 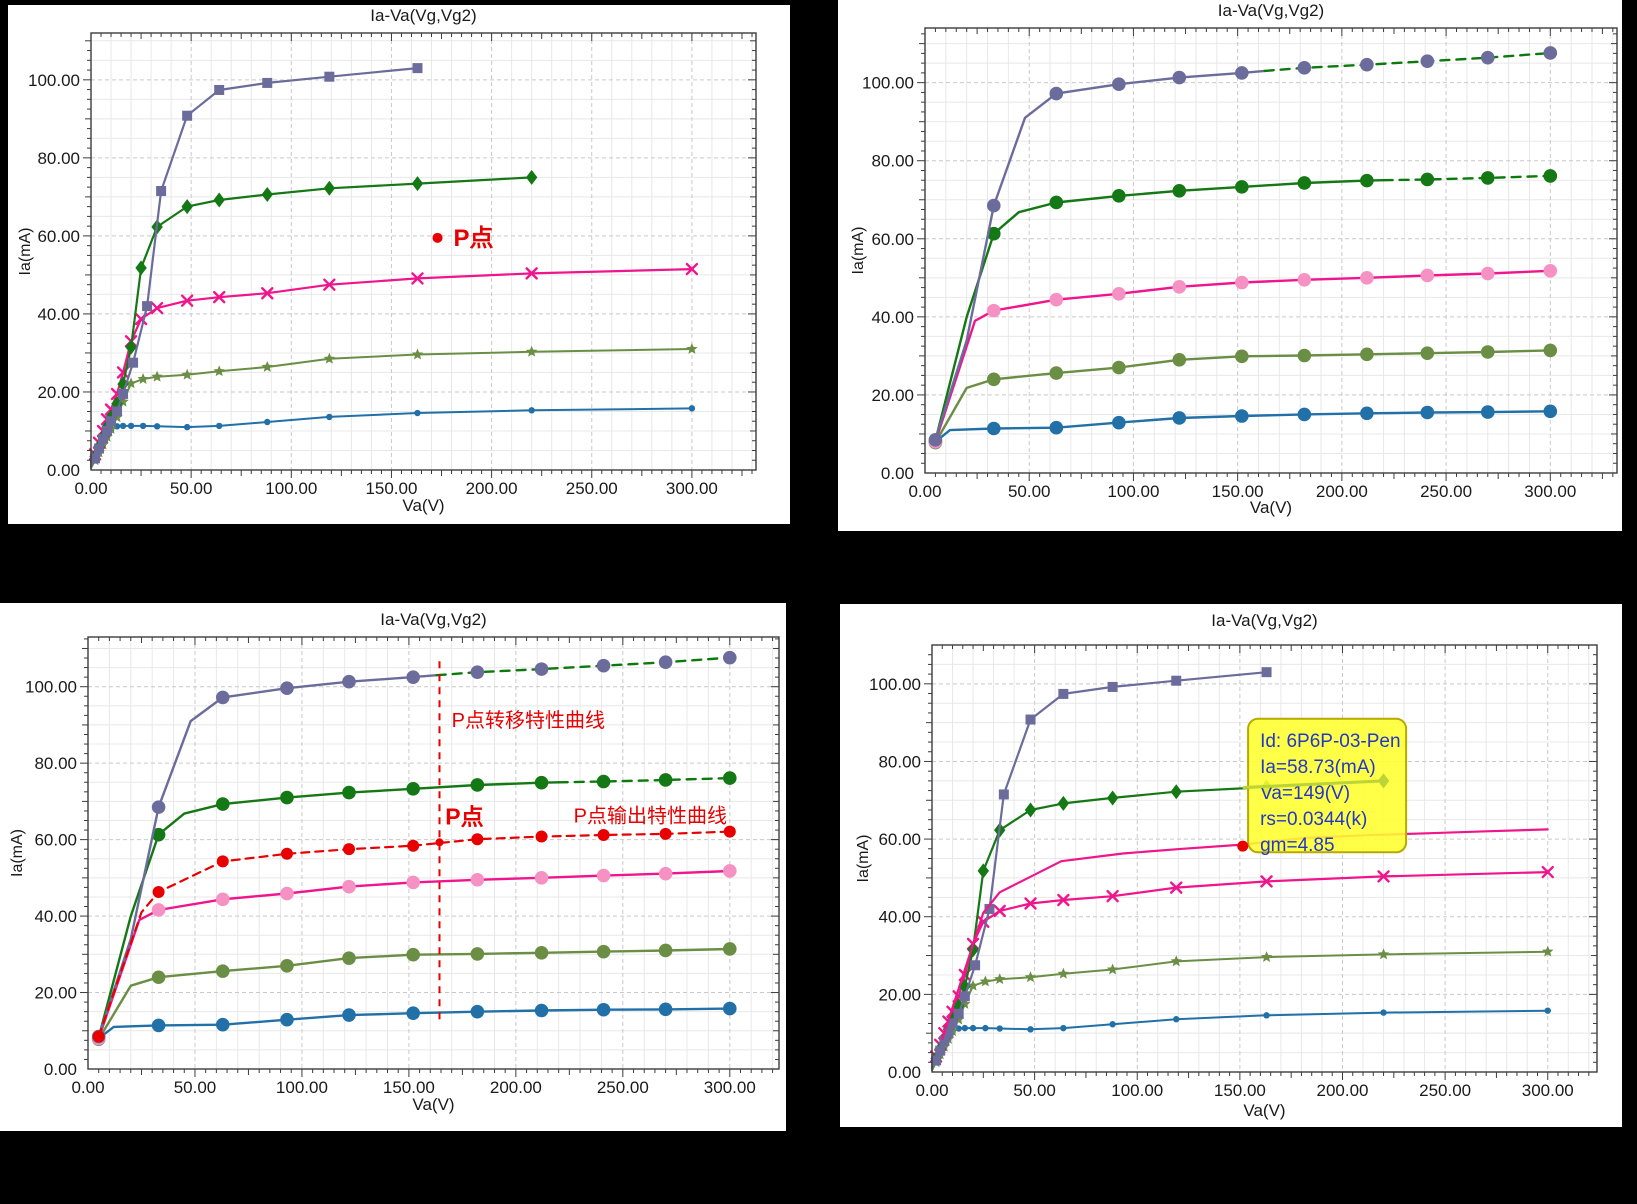 What do you see at coordinates (1330, 741) in the screenshot?
I see `tooltip-line-0: Id: 6P6P-03-Pen` at bounding box center [1330, 741].